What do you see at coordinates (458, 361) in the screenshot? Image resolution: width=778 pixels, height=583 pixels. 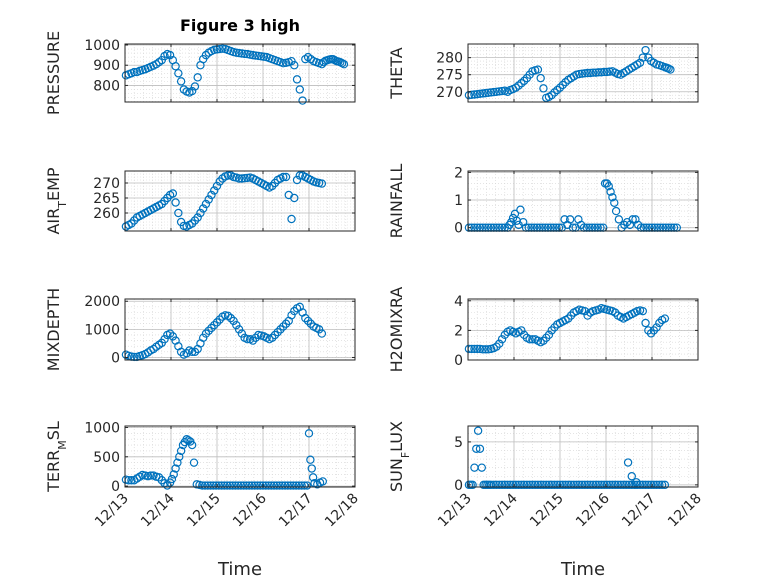 I see `y-tick-label: 0` at bounding box center [458, 361].